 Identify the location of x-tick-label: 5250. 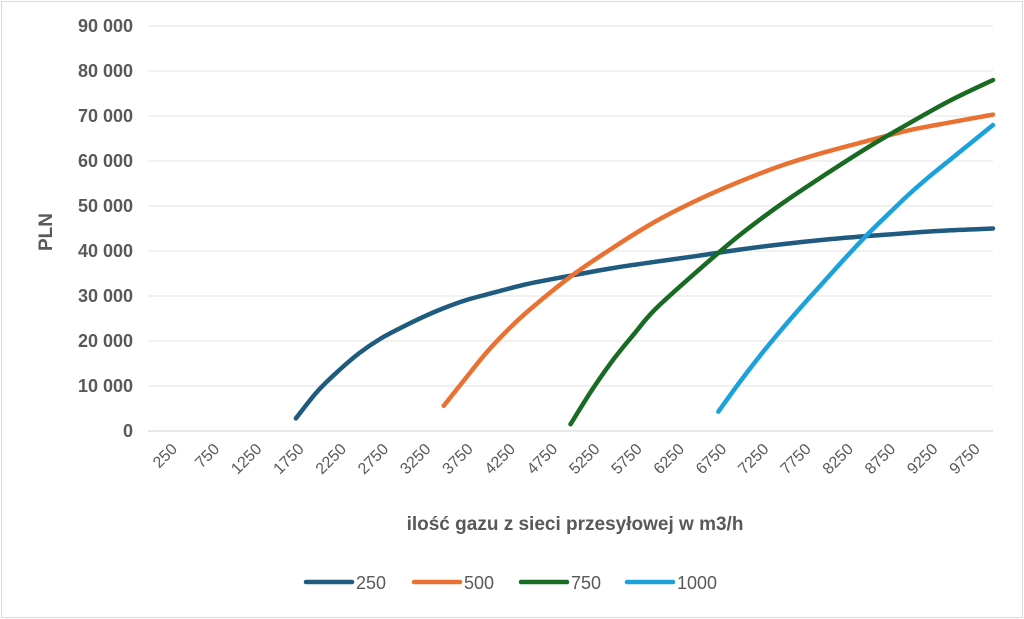
(584, 459).